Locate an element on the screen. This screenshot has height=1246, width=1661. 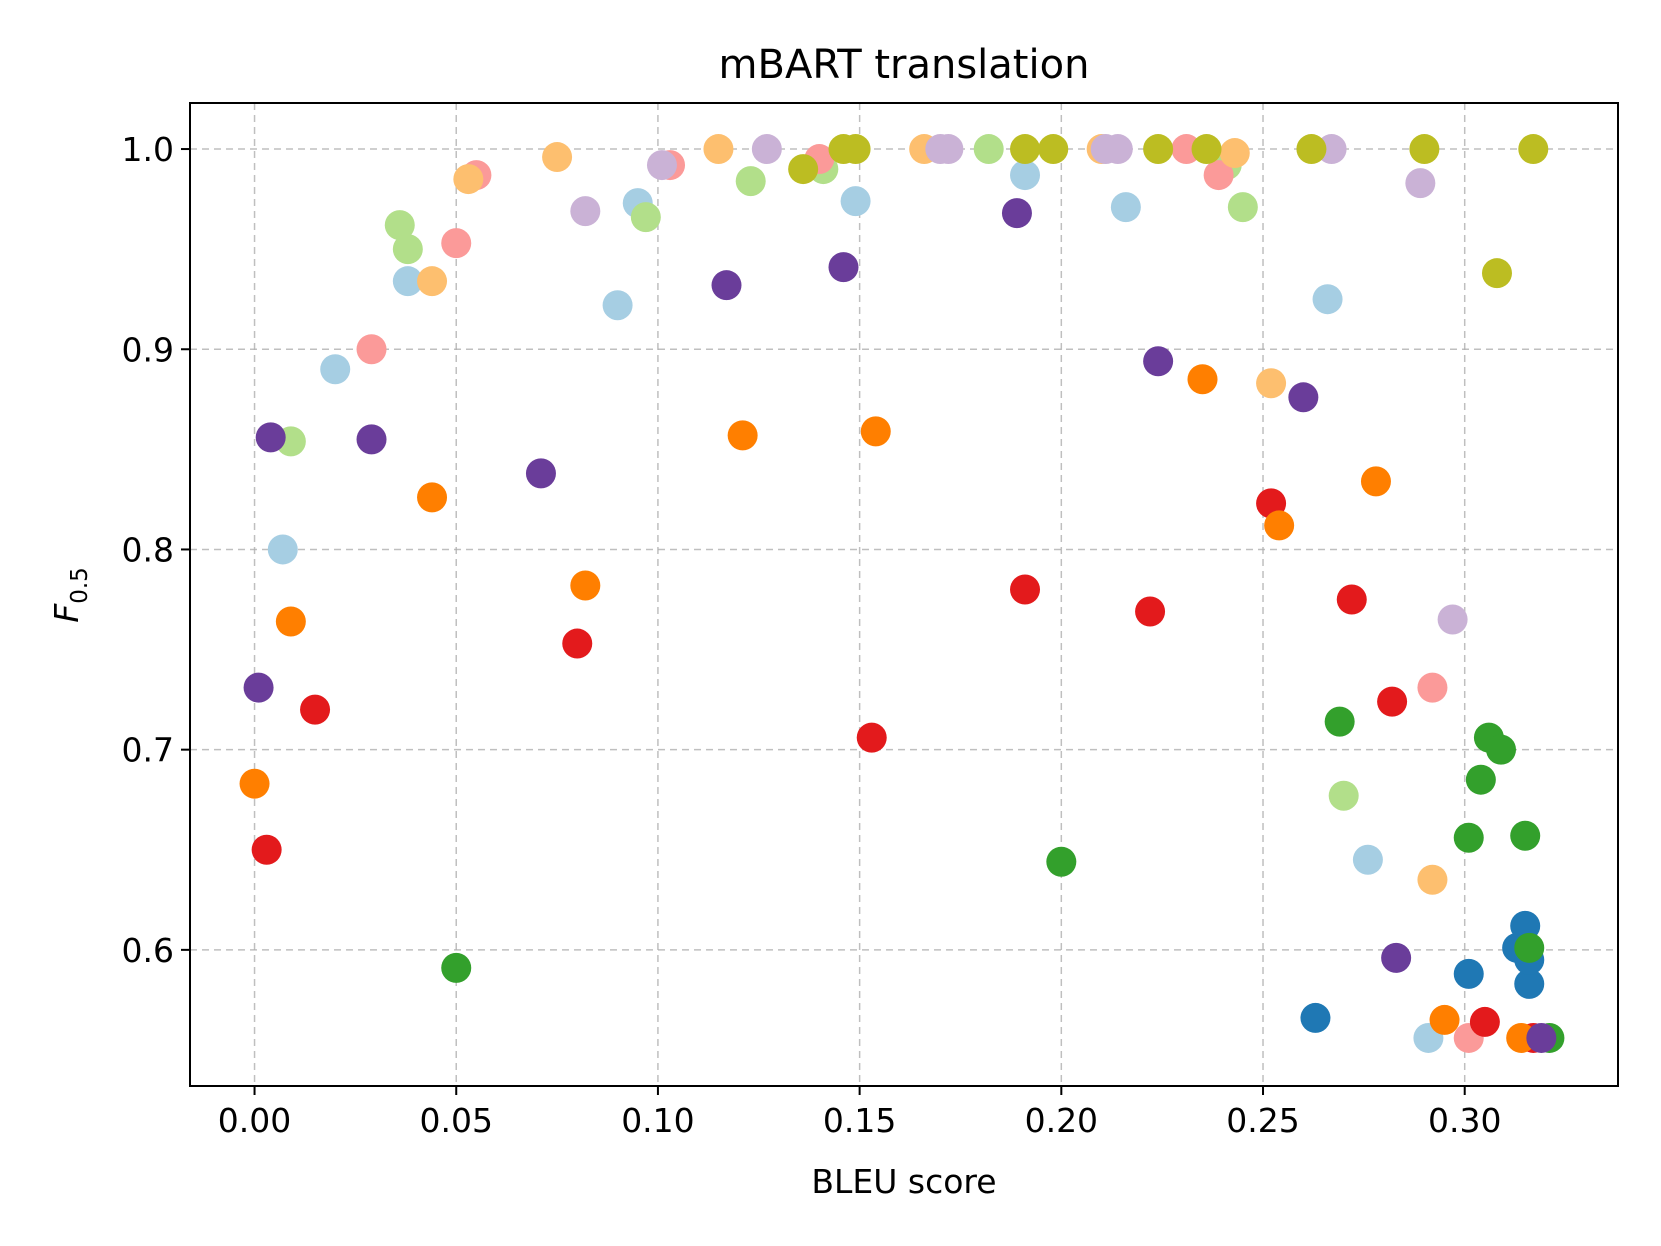
x-axis-ticks: 0.00 0.05 0.10 0.15 0.20 0.25 0.30 is located at coordinates (859, 1113).